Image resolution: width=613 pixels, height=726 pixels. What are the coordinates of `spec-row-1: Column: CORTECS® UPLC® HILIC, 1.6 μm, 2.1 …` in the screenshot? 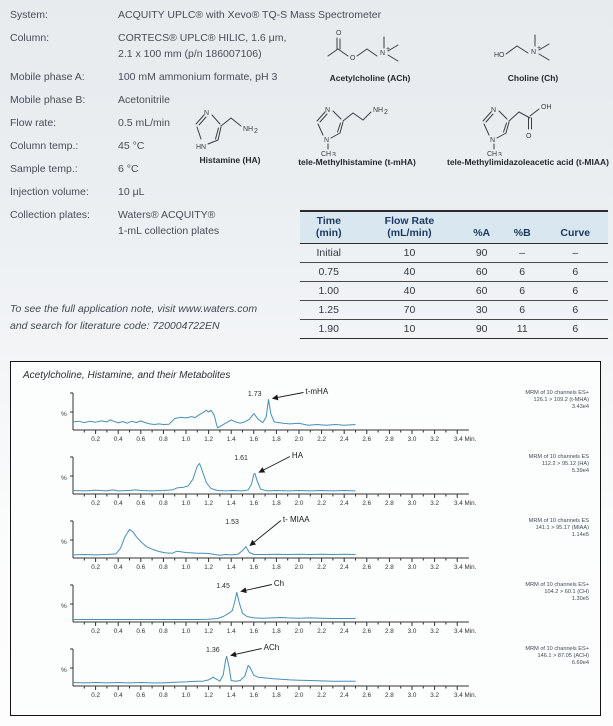 It's located at (260, 46).